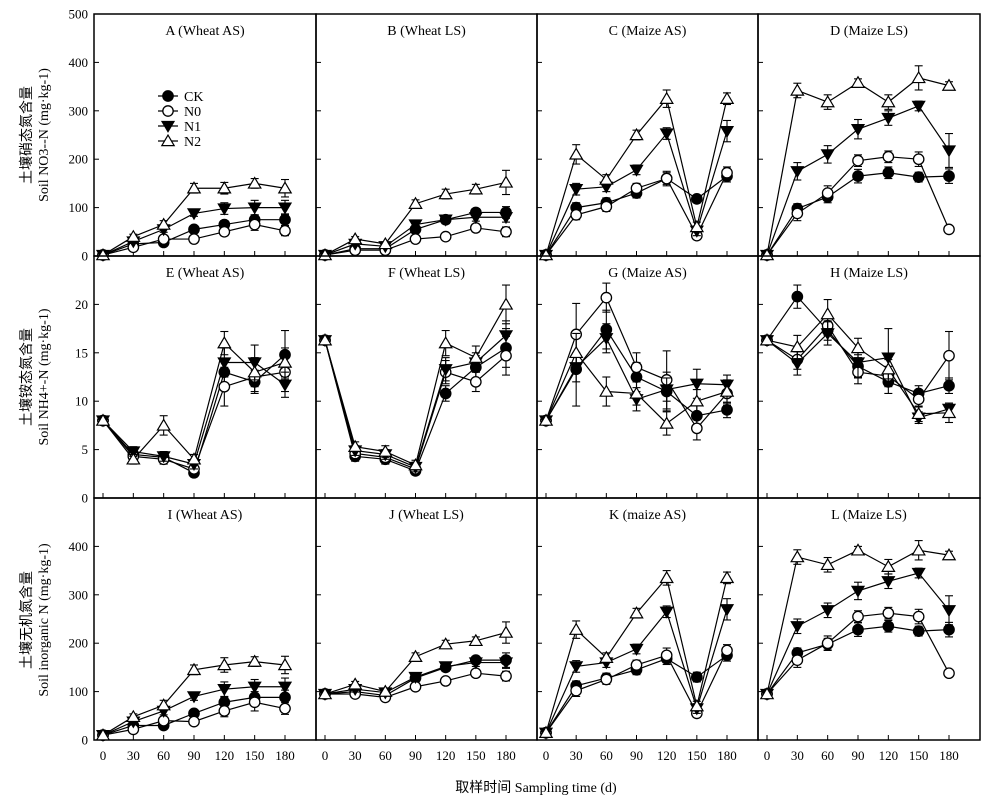  I want to click on y-tick-label: 15, so click(81, 352).